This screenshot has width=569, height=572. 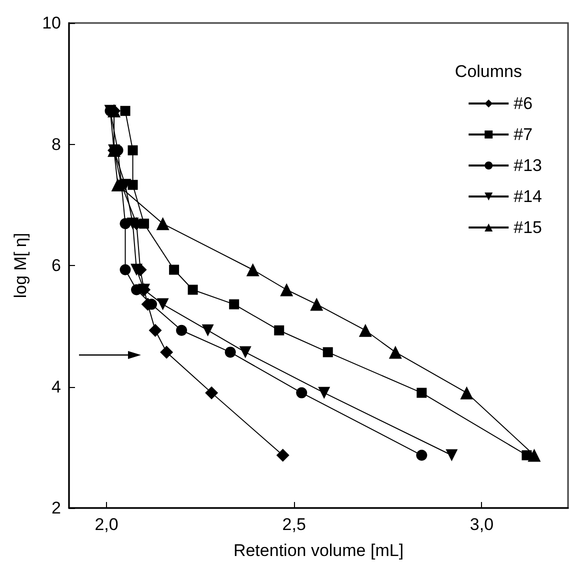 I want to click on legend-label: #14, so click(x=528, y=196).